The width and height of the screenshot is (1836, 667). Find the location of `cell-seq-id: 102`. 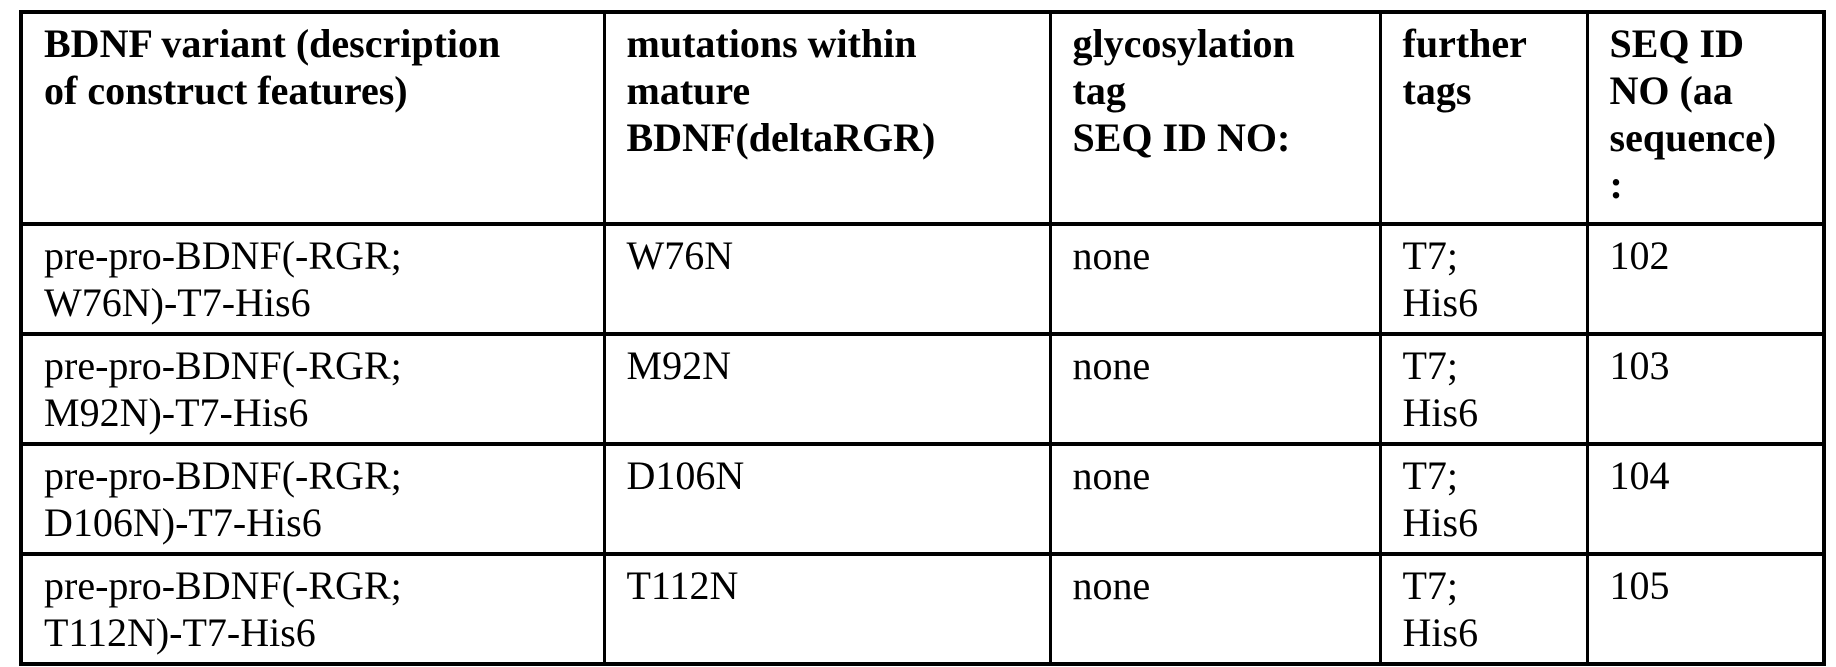

cell-seq-id: 102 is located at coordinates (1705, 279).